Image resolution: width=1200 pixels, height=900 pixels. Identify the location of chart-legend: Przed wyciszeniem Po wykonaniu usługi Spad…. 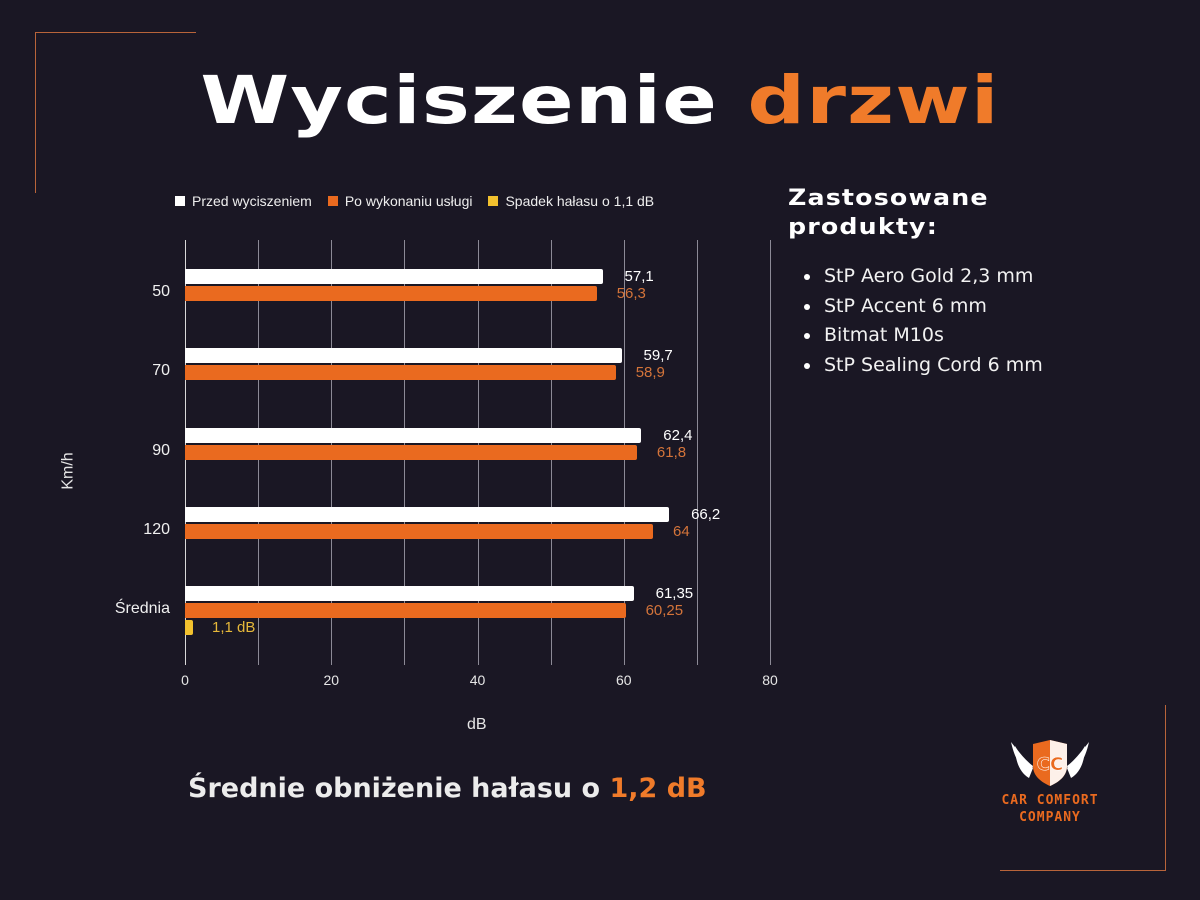
(414, 201).